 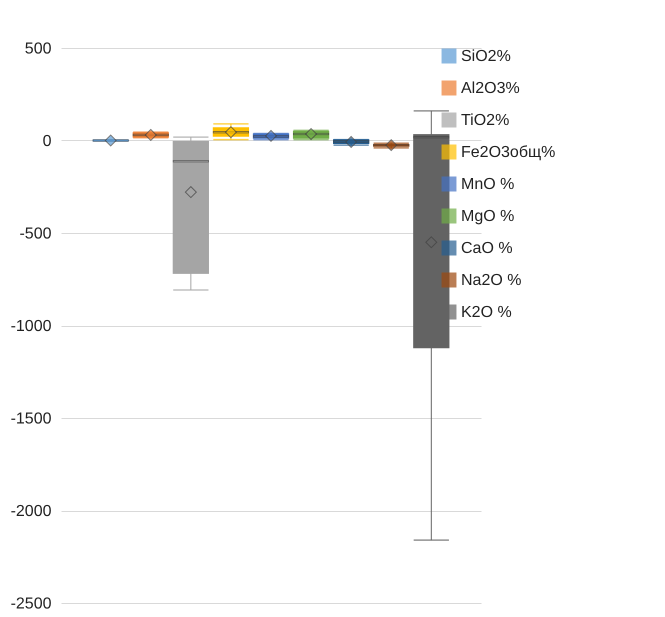 I want to click on legend-label: SiO2%, so click(x=486, y=56).